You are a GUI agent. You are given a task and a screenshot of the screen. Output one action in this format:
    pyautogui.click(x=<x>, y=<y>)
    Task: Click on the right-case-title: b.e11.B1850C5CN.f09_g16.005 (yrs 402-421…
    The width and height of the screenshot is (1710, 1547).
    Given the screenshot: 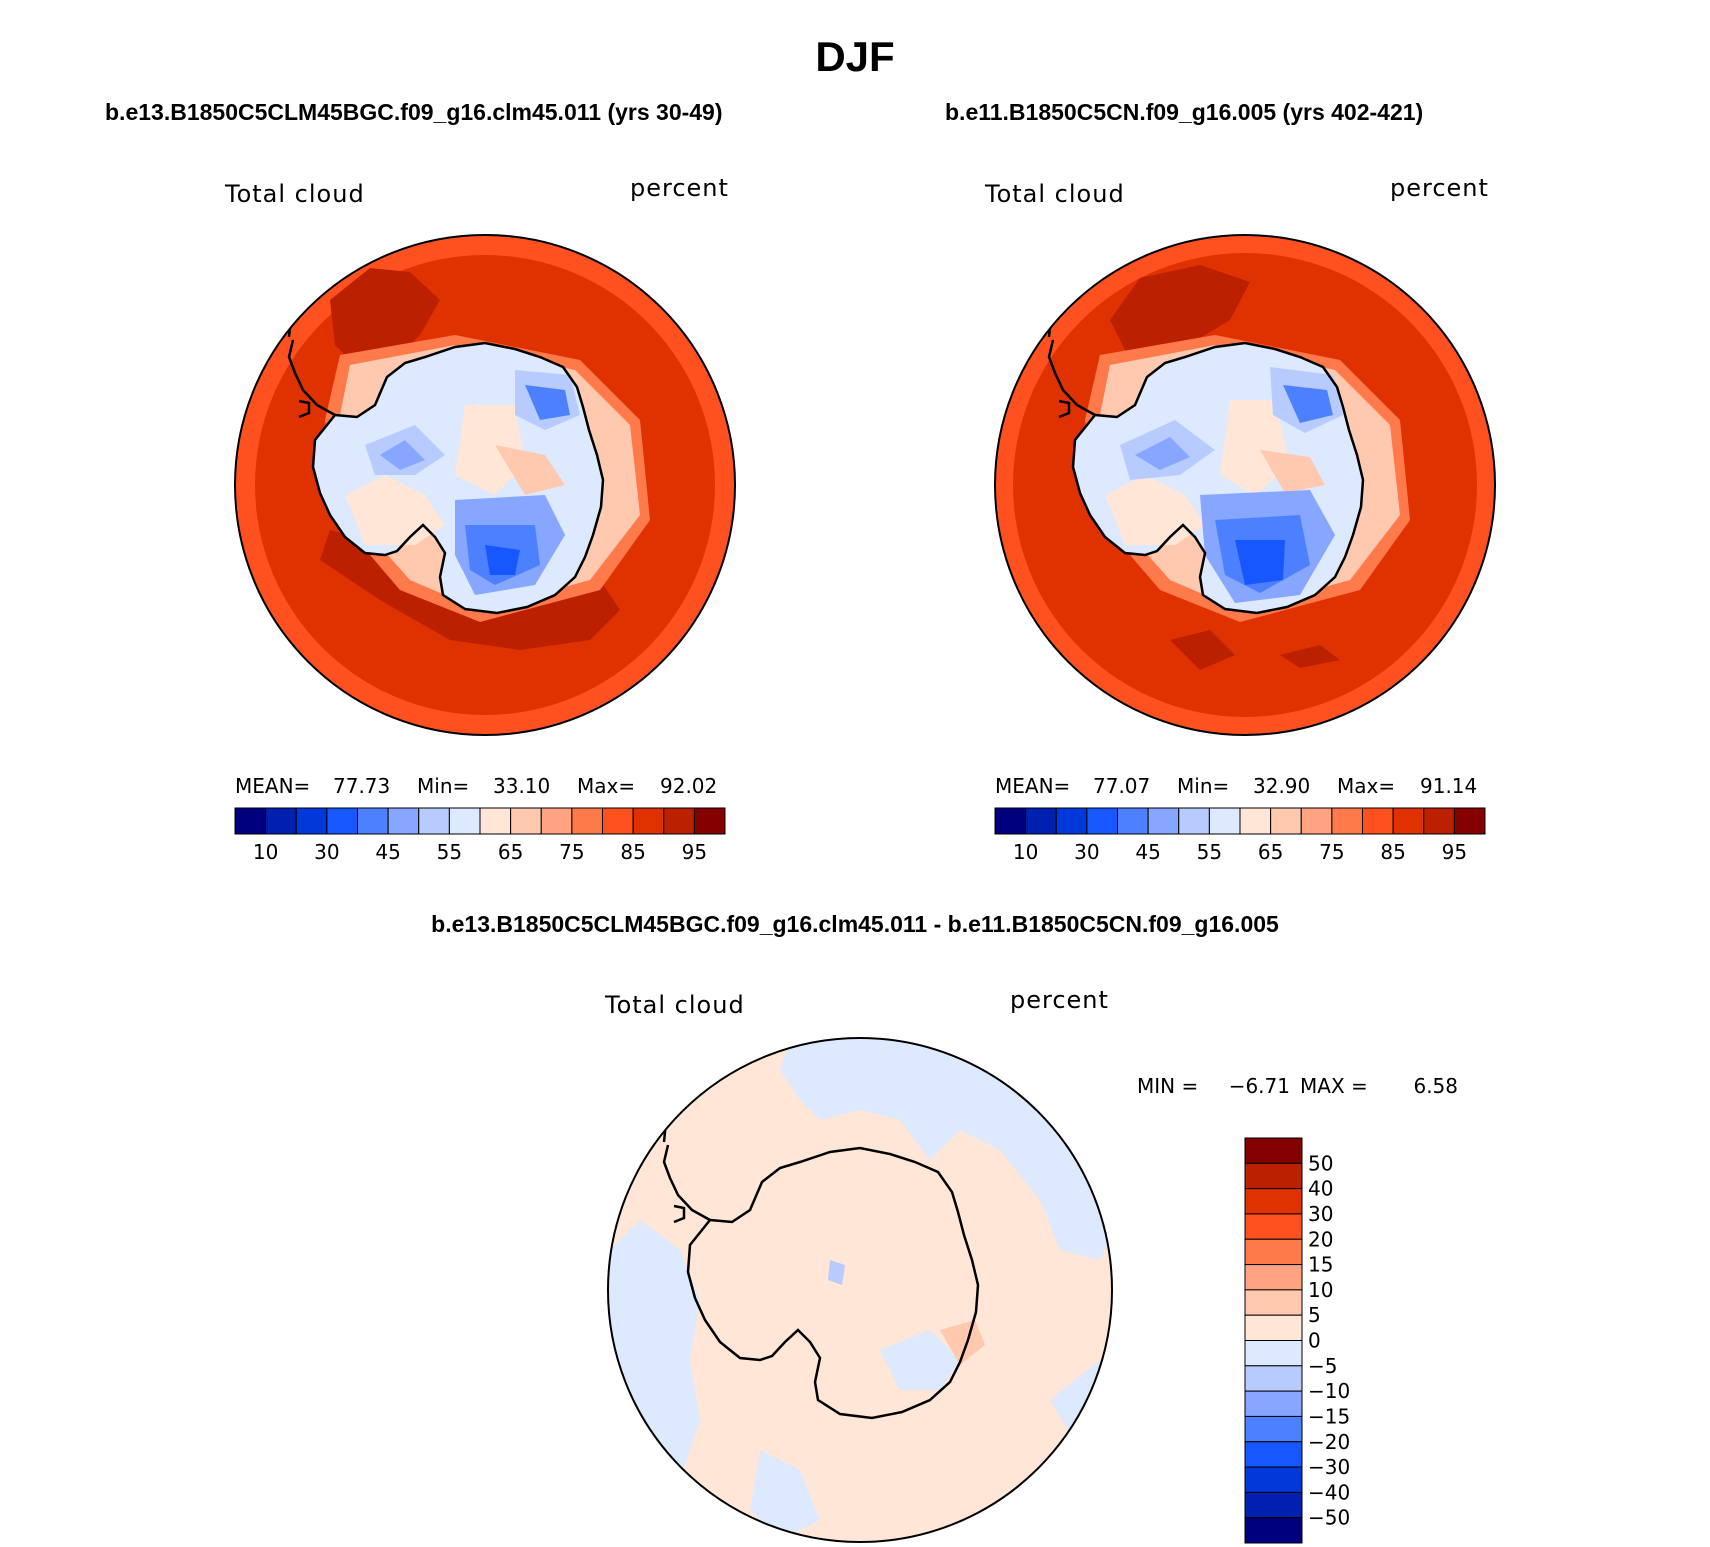 What is the action you would take?
    pyautogui.click(x=1184, y=112)
    